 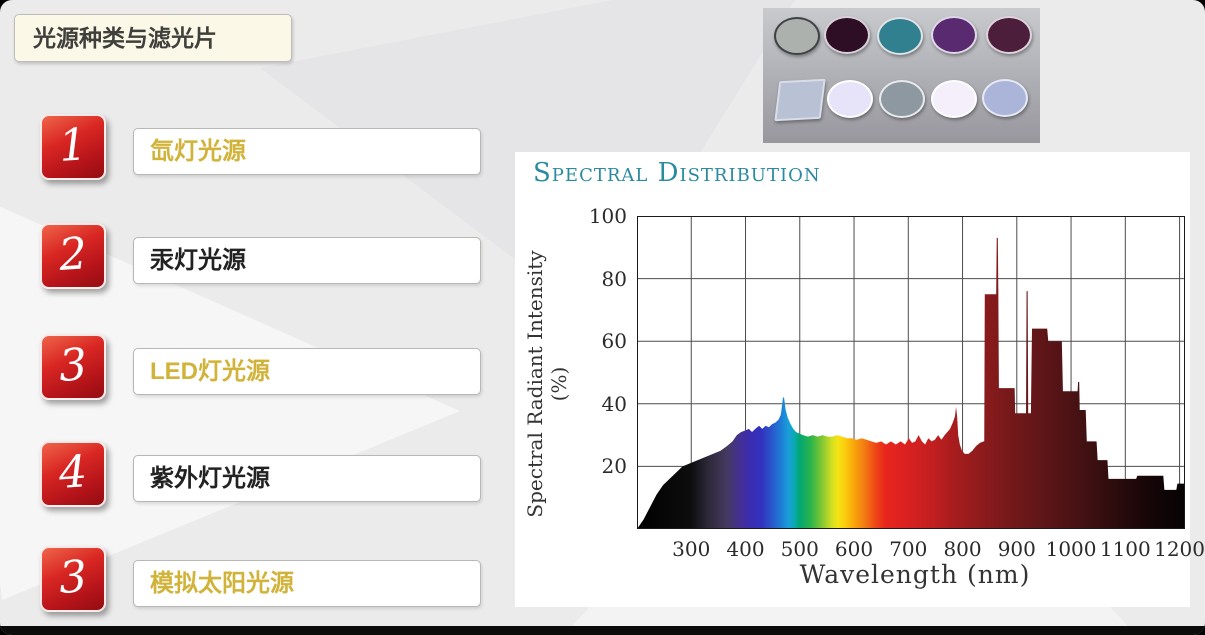 I want to click on x-tick-label: 600, so click(x=854, y=549).